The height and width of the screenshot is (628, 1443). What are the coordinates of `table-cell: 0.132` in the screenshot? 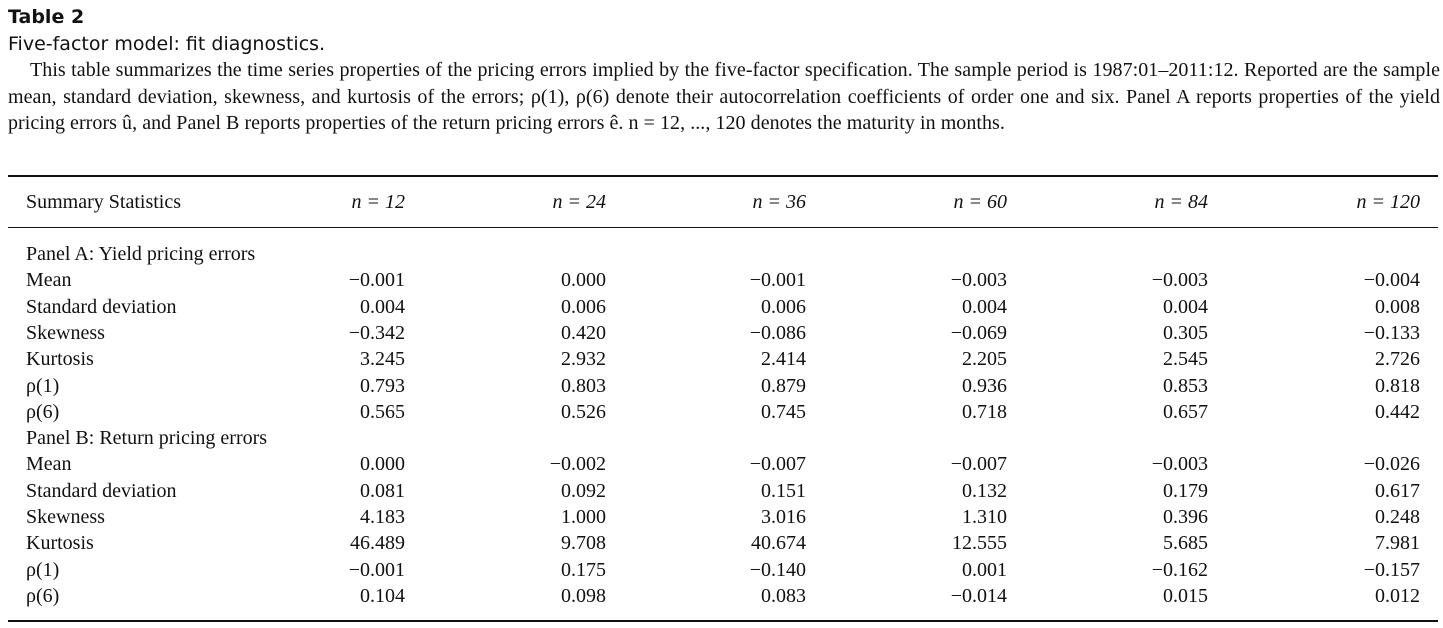 It's located at (984, 491).